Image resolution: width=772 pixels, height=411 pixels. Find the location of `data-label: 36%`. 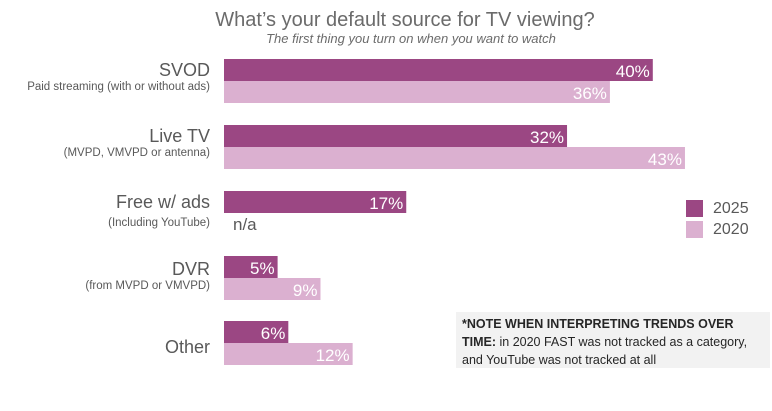

data-label: 36% is located at coordinates (590, 93).